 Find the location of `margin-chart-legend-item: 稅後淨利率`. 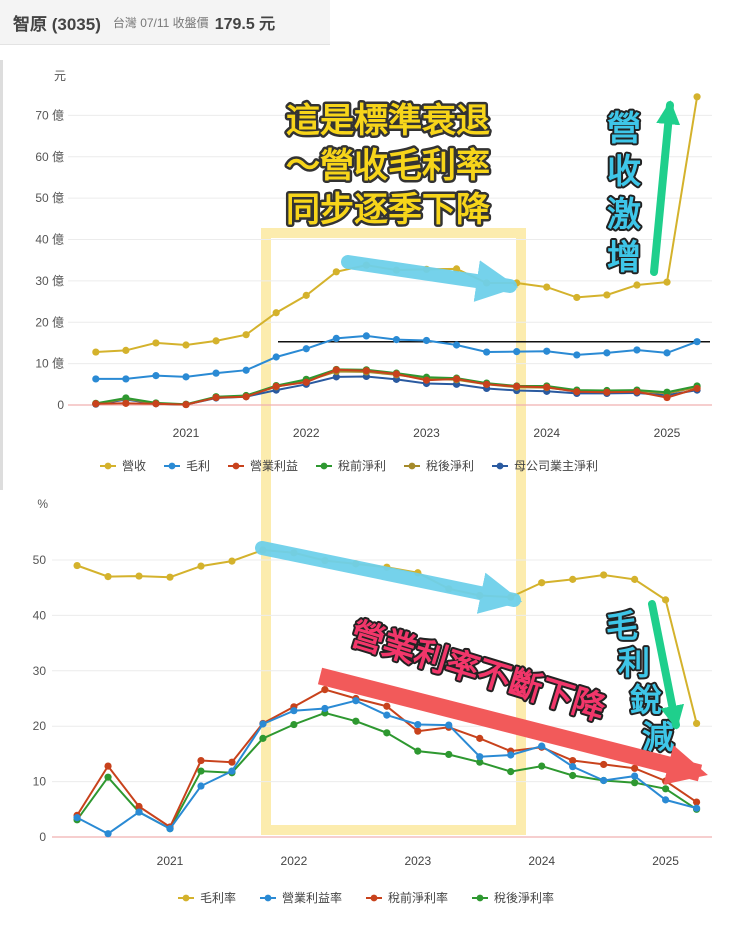

margin-chart-legend-item: 稅後淨利率 is located at coordinates (513, 897).